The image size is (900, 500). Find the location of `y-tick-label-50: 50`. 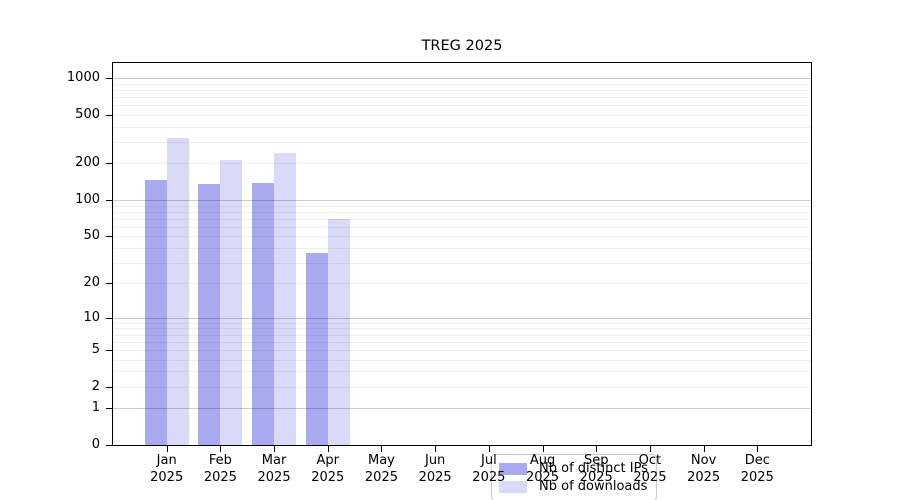

y-tick-label-50: 50 is located at coordinates (91, 236).